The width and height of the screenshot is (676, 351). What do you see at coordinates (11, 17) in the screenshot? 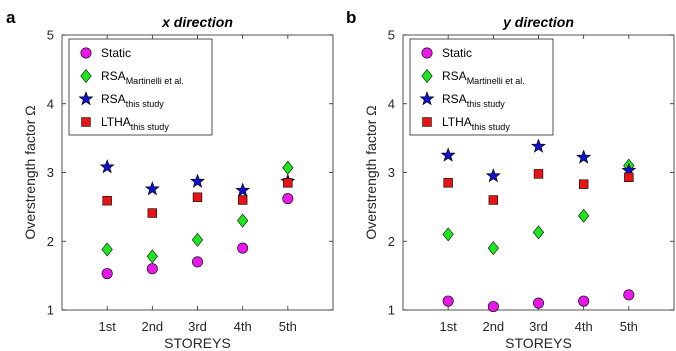
I see `panel-letter: a` at bounding box center [11, 17].